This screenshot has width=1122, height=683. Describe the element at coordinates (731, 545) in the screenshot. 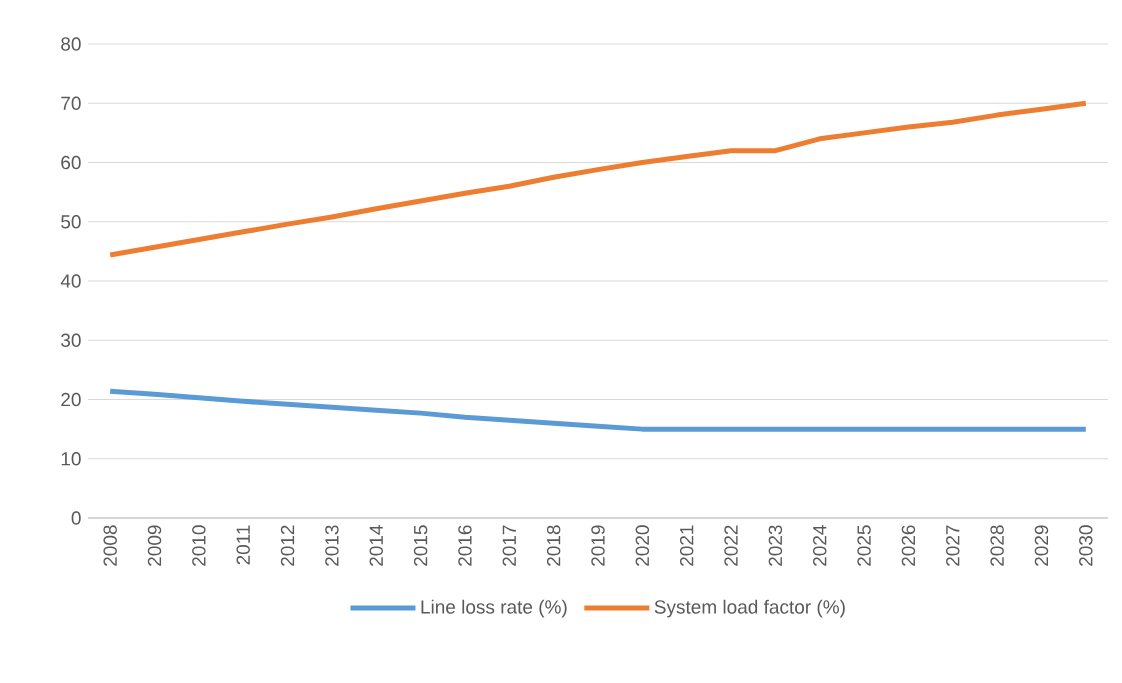

I see `x-tick-label: 2022` at that location.